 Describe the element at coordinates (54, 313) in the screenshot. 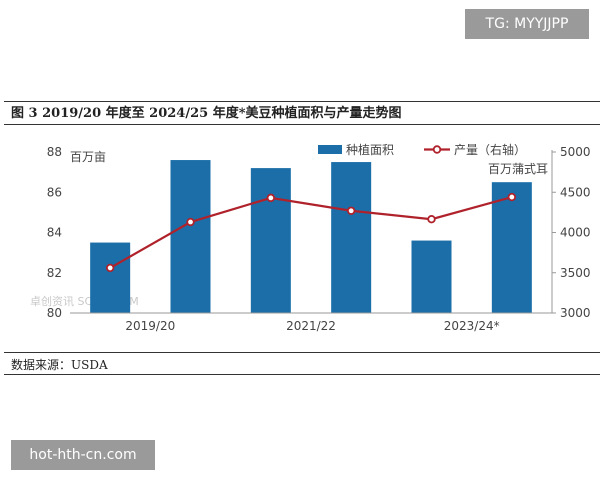

I see `left-tick-label-80: 80` at that location.